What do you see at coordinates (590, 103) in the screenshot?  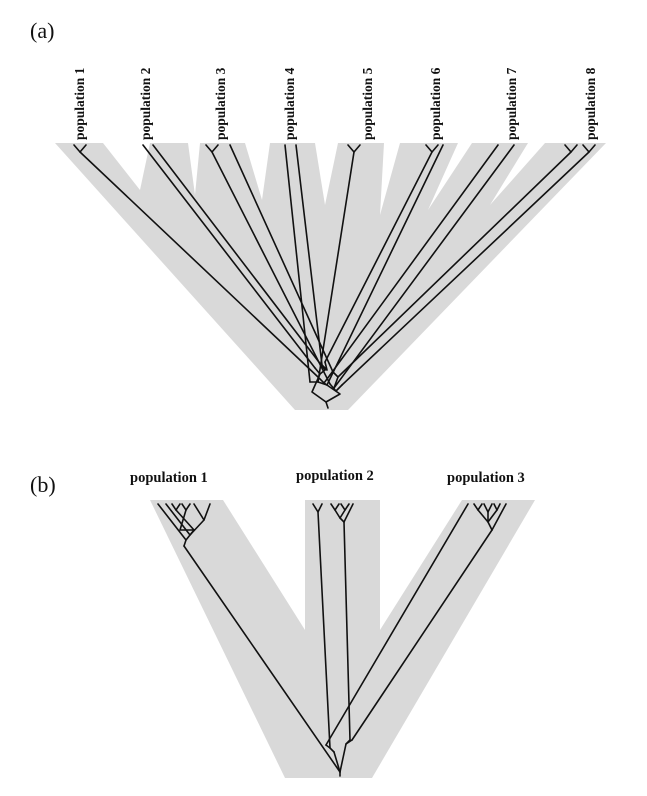 I see `panel-a-population-8-label: population 8` at bounding box center [590, 103].